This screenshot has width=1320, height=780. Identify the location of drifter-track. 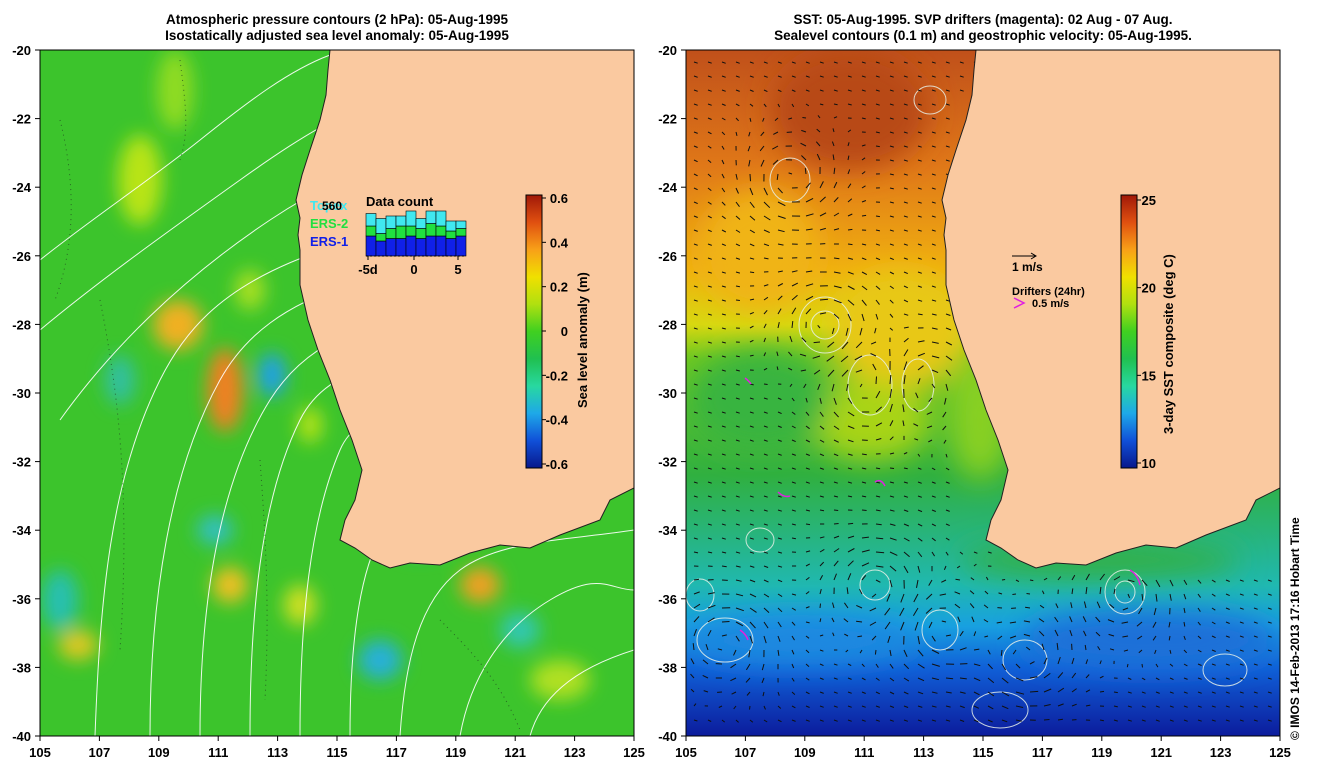
(744, 635).